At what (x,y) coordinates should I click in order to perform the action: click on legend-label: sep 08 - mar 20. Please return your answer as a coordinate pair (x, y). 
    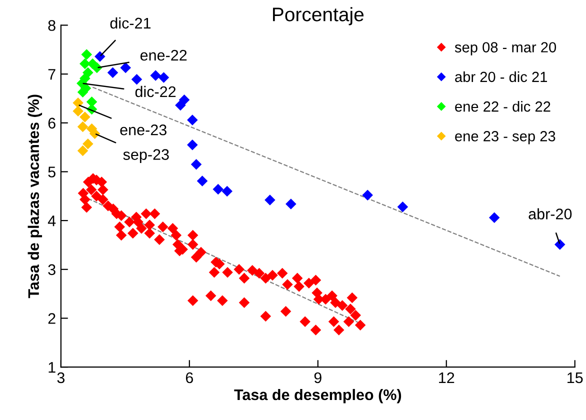
    Looking at the image, I should click on (505, 49).